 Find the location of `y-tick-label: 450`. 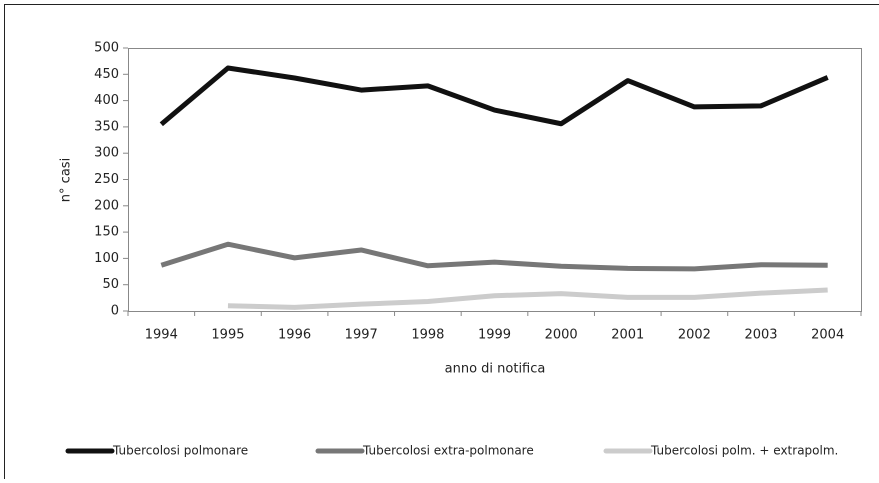

y-tick-label: 450 is located at coordinates (106, 74).